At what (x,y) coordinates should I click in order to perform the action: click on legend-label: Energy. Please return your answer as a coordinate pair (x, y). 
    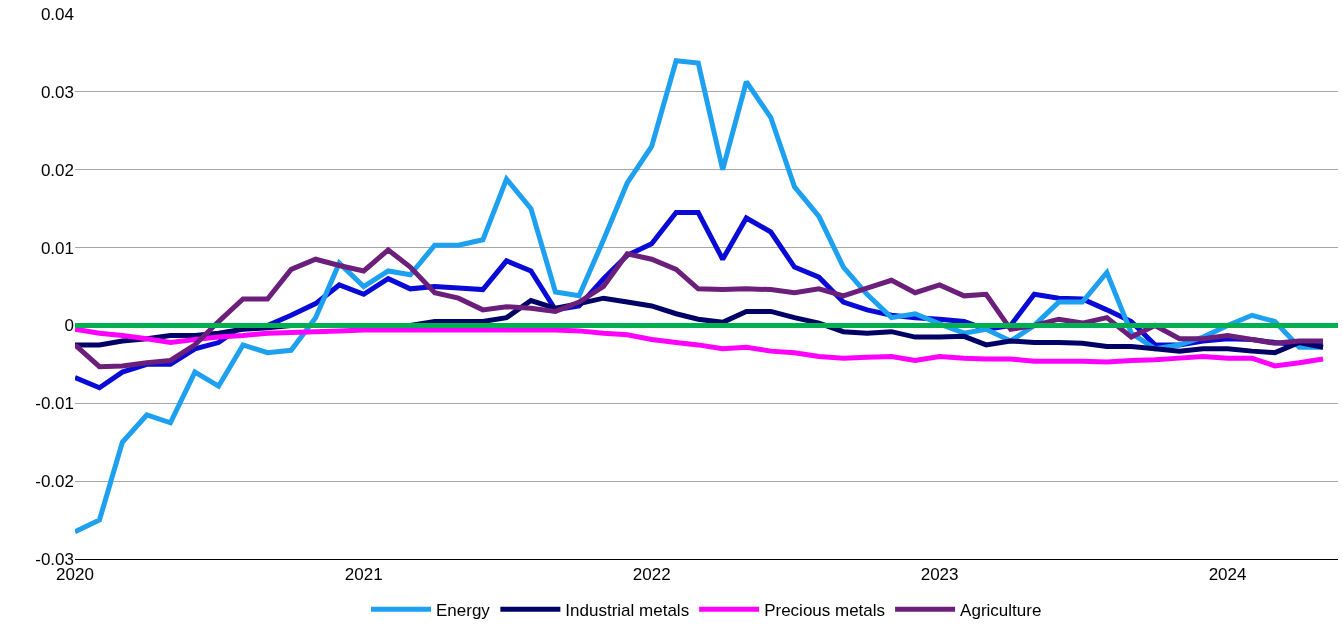
    Looking at the image, I should click on (463, 610).